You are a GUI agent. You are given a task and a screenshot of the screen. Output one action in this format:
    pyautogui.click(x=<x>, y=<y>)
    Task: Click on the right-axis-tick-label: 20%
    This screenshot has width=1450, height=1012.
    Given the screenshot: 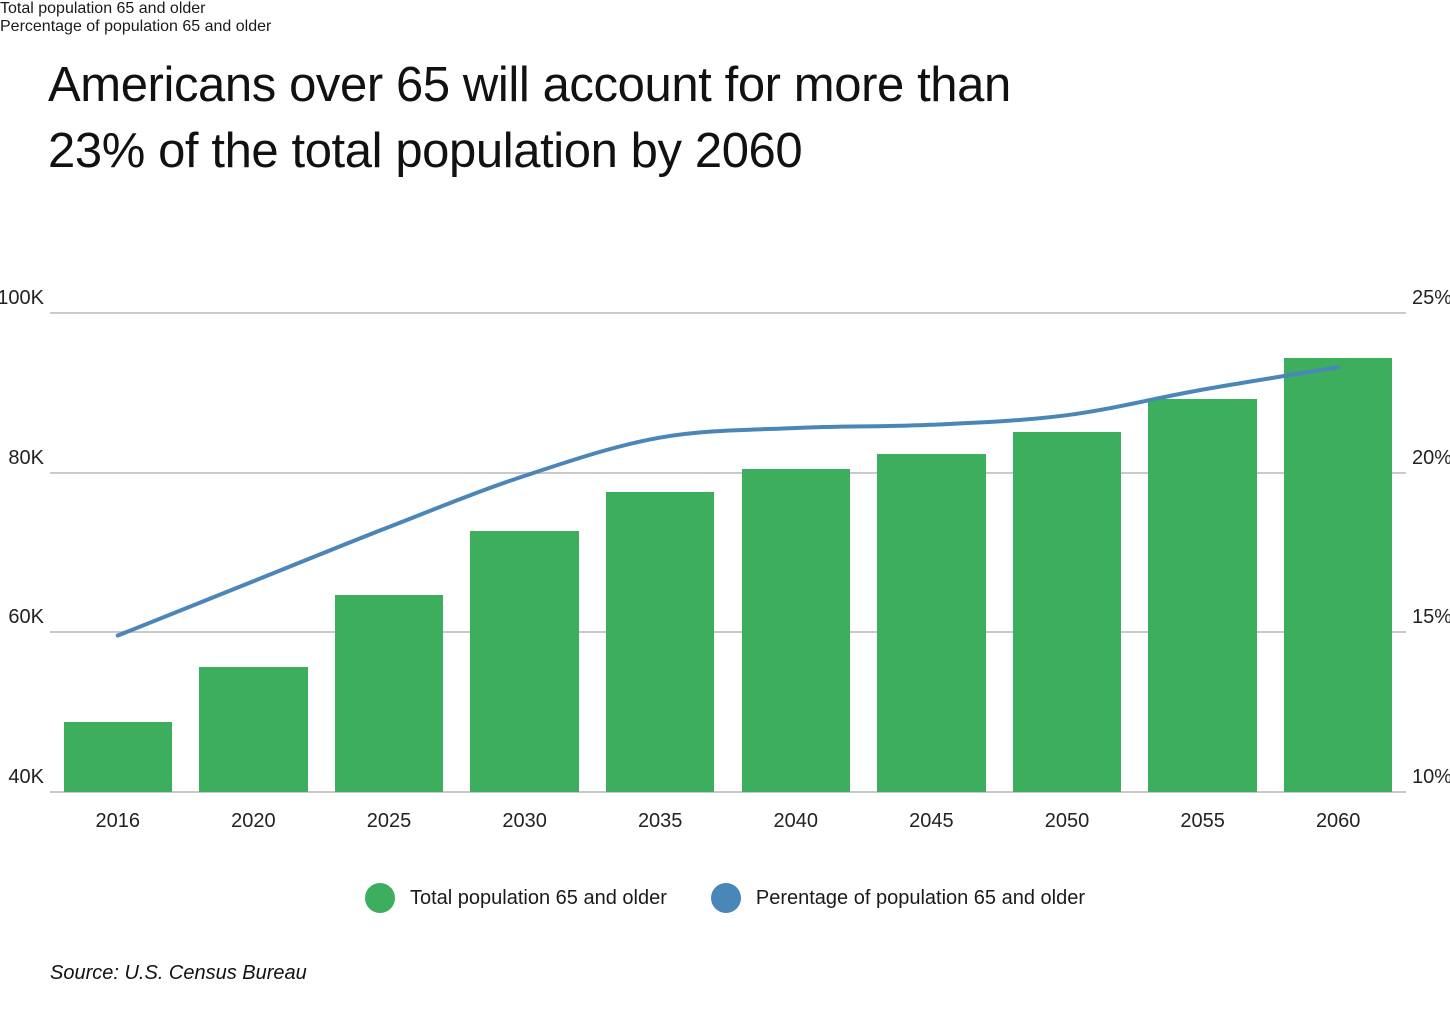 What is the action you would take?
    pyautogui.click(x=1431, y=457)
    